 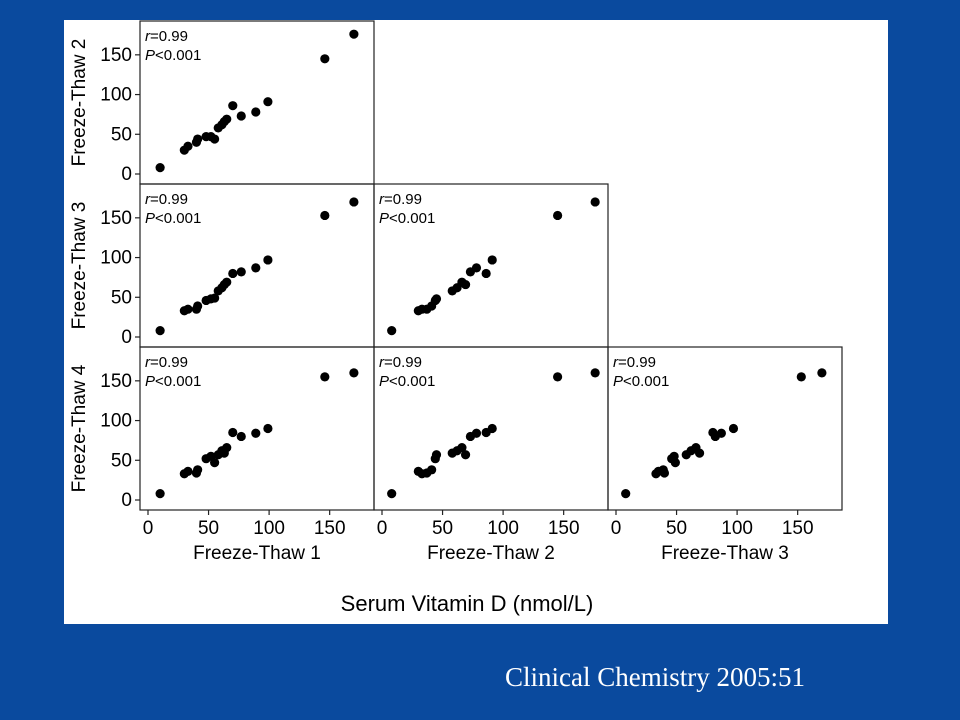 What do you see at coordinates (79, 428) in the screenshot?
I see `y-axis-label: Freeze-Thaw 4` at bounding box center [79, 428].